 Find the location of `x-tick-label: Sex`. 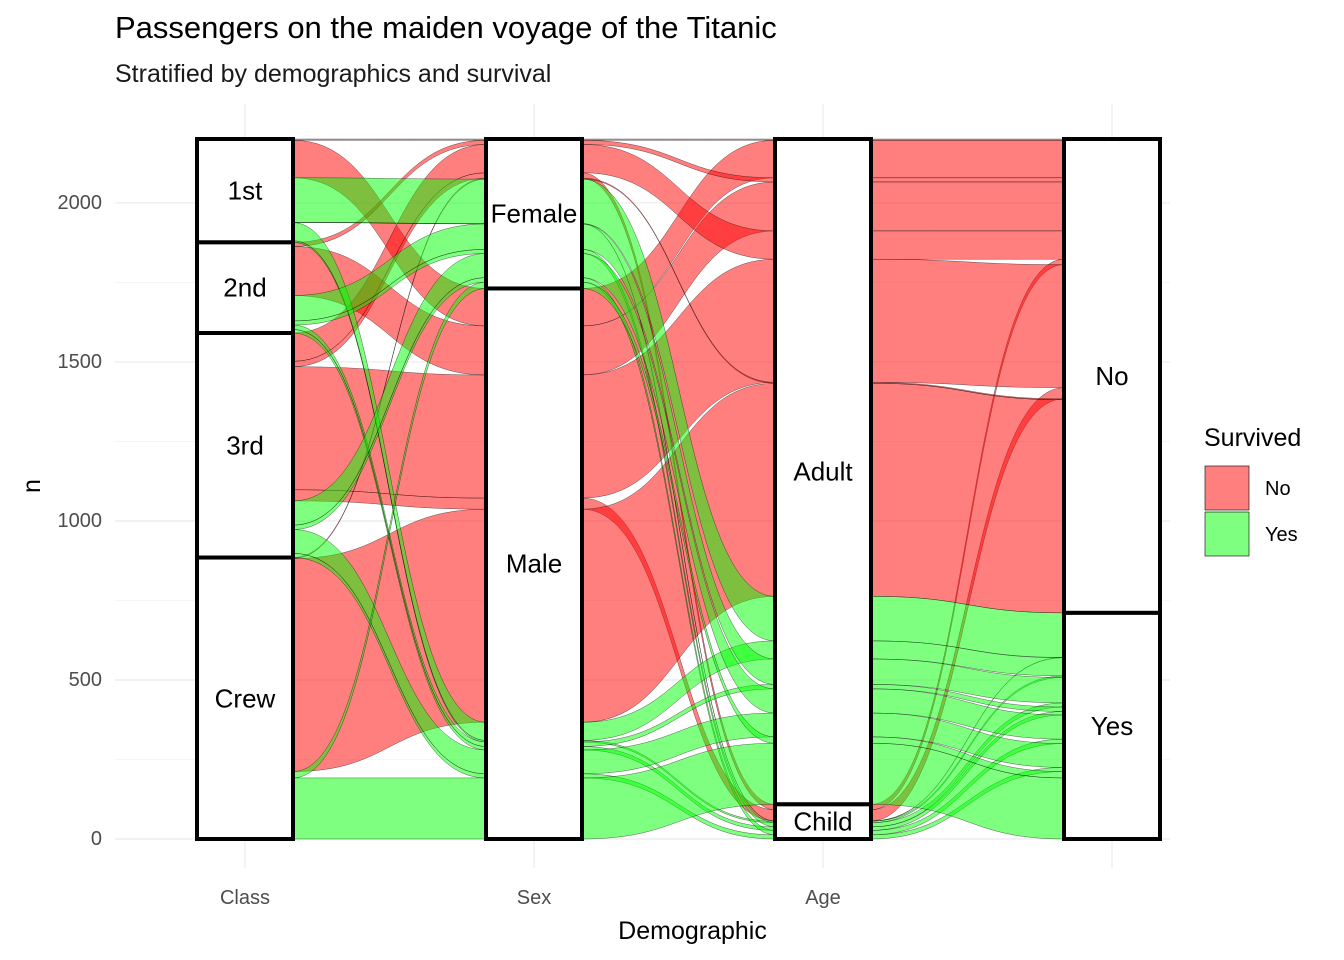

x-tick-label: Sex is located at coordinates (534, 898).